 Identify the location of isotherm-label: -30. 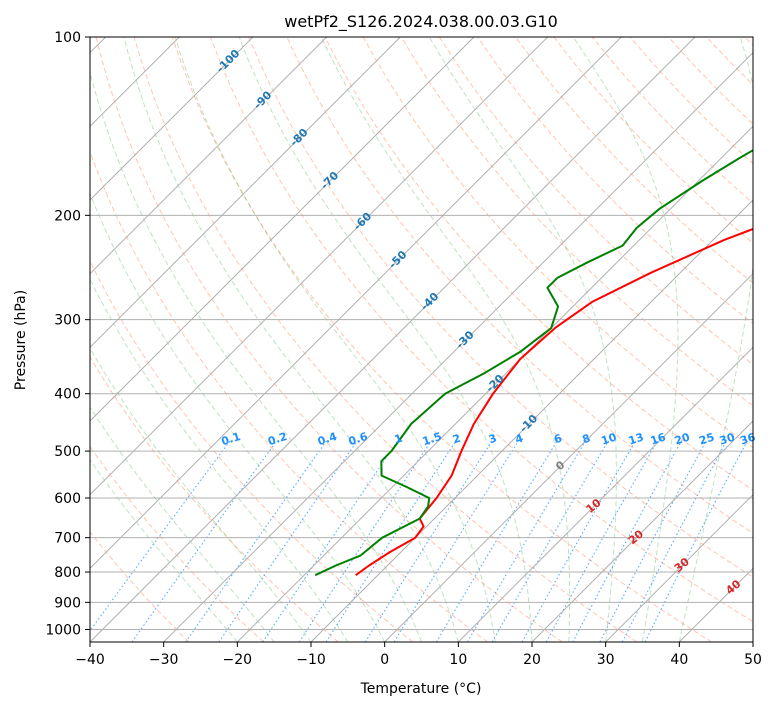
(464, 339).